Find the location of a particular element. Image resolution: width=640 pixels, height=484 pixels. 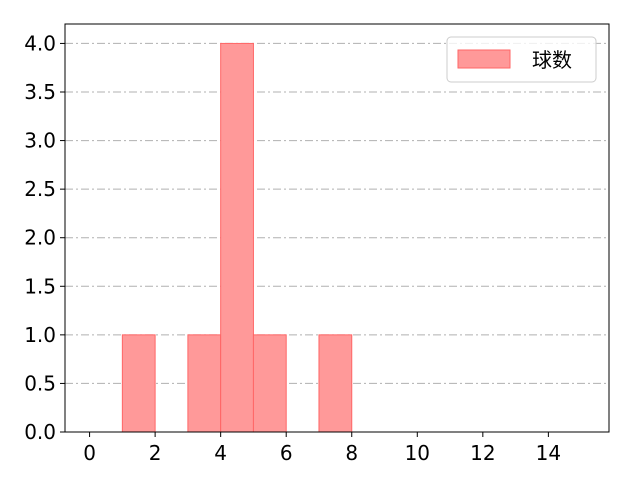

y-tick-label: 1.5 is located at coordinates (40, 286).